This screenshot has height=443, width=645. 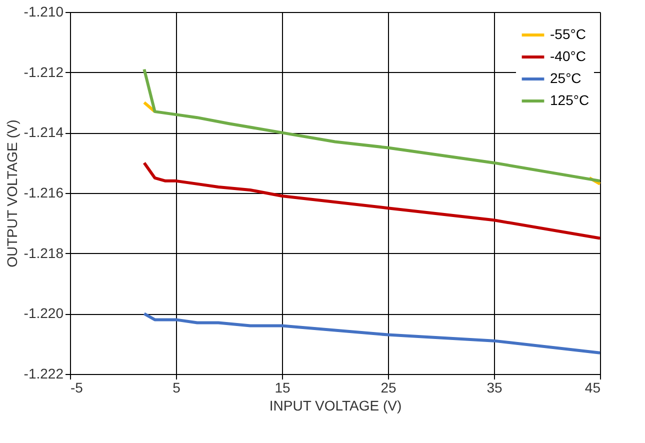 What do you see at coordinates (282, 388) in the screenshot?
I see `x-tick-label: 15` at bounding box center [282, 388].